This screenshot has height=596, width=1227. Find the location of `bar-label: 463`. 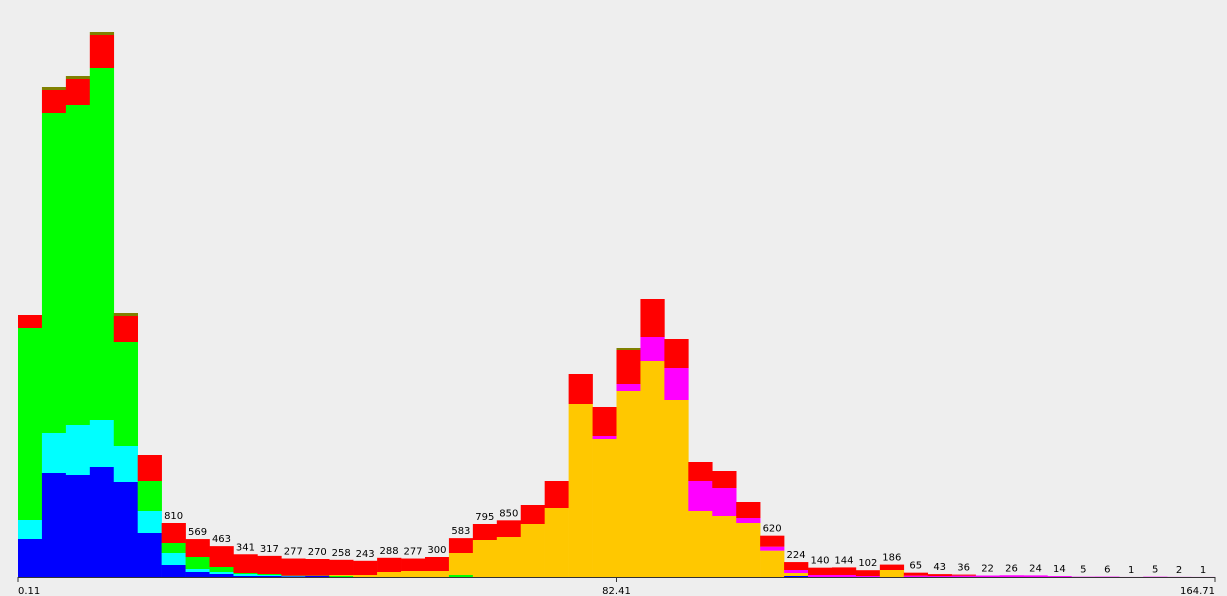

bar-label: 463 is located at coordinates (221, 539).